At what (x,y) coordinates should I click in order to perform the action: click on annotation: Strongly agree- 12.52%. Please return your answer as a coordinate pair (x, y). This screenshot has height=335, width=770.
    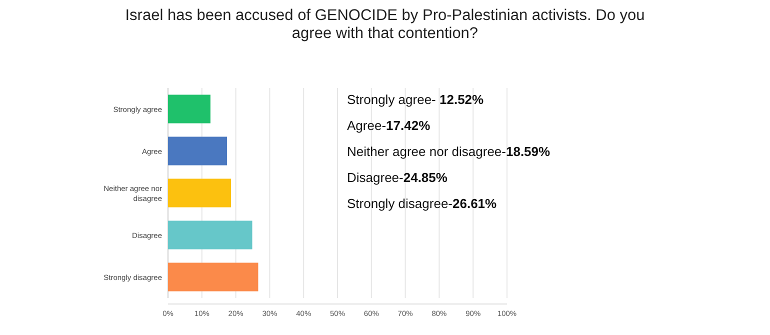
    Looking at the image, I should click on (415, 99).